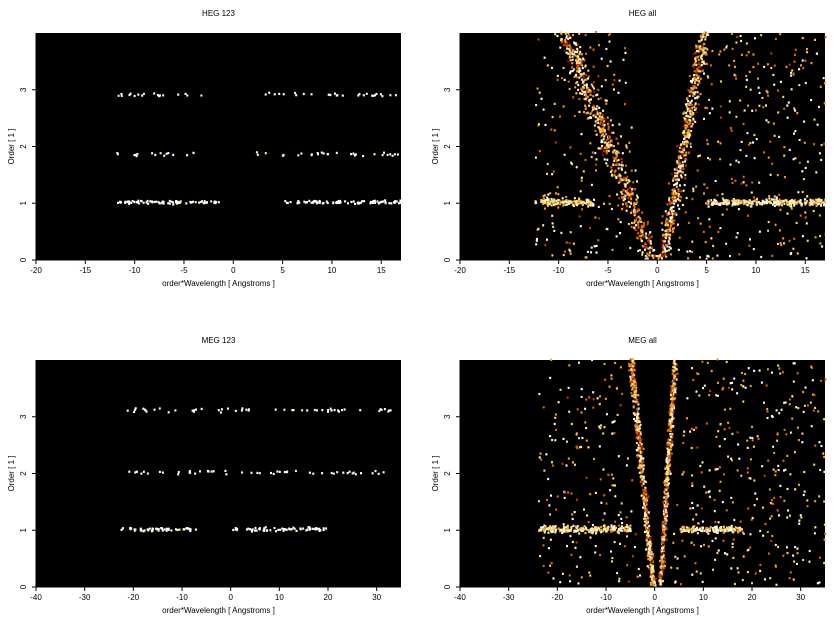 Image resolution: width=836 pixels, height=627 pixels. I want to click on x-tick-label: -30, so click(509, 597).